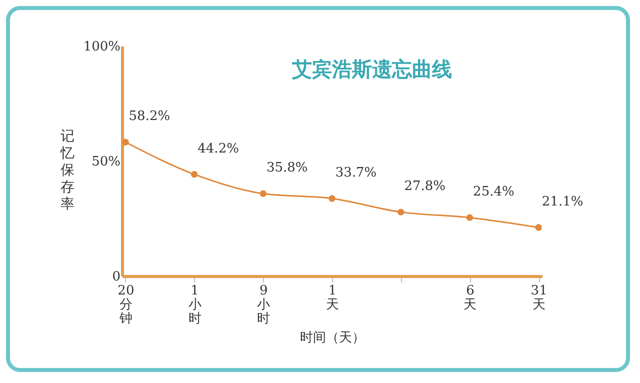 The image size is (640, 383). Describe the element at coordinates (67, 170) in the screenshot. I see `y-axis-title: 记忆保存率` at that location.